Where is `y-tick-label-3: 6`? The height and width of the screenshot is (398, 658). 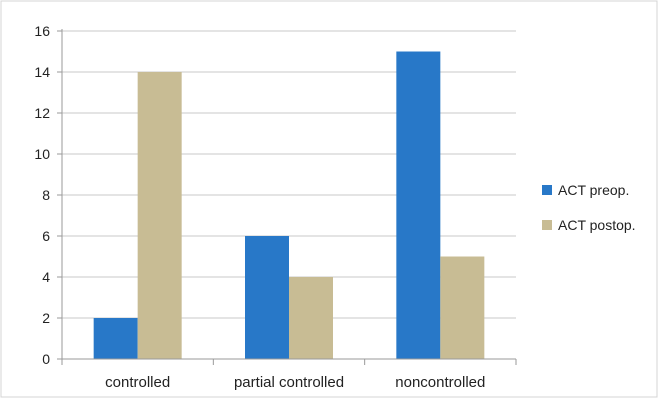
y-tick-label-3: 6 is located at coordinates (46, 236).